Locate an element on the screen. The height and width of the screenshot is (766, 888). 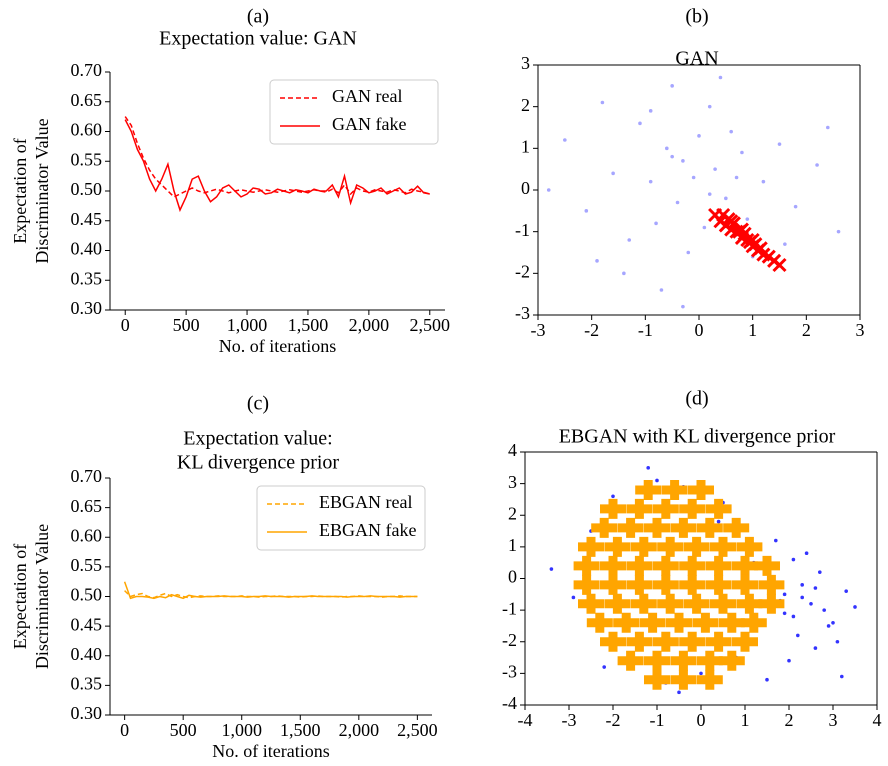
y-tick-label: 3 is located at coordinates (512, 482).